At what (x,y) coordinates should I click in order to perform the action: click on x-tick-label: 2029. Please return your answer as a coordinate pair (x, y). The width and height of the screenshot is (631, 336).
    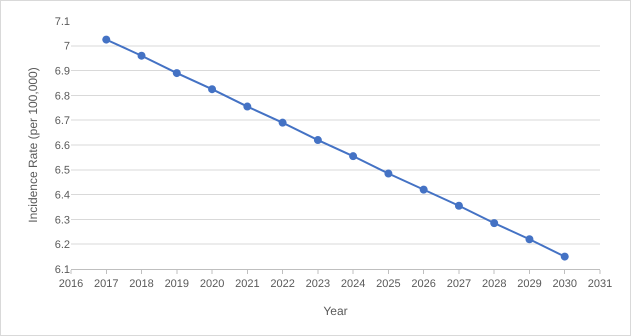
    Looking at the image, I should click on (529, 284).